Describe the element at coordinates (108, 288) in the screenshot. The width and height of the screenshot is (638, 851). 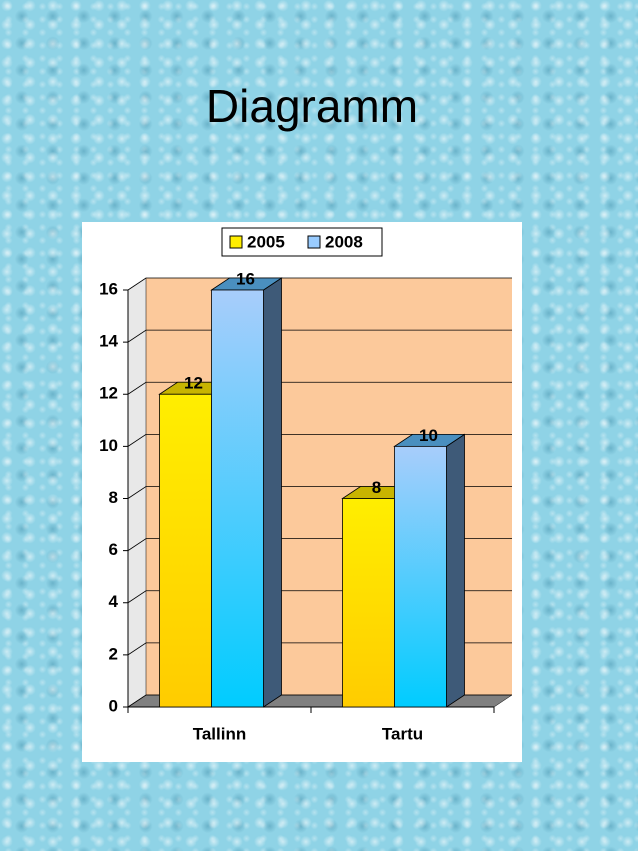
I see `y-tick-label: 16` at that location.